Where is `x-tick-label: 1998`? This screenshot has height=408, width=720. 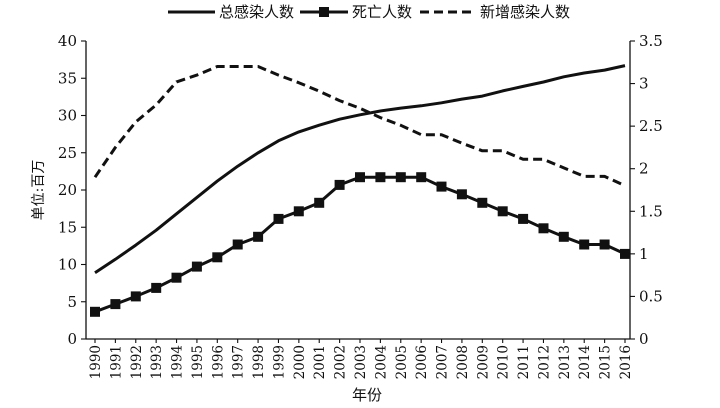 x-tick-label: 1998 is located at coordinates (259, 362).